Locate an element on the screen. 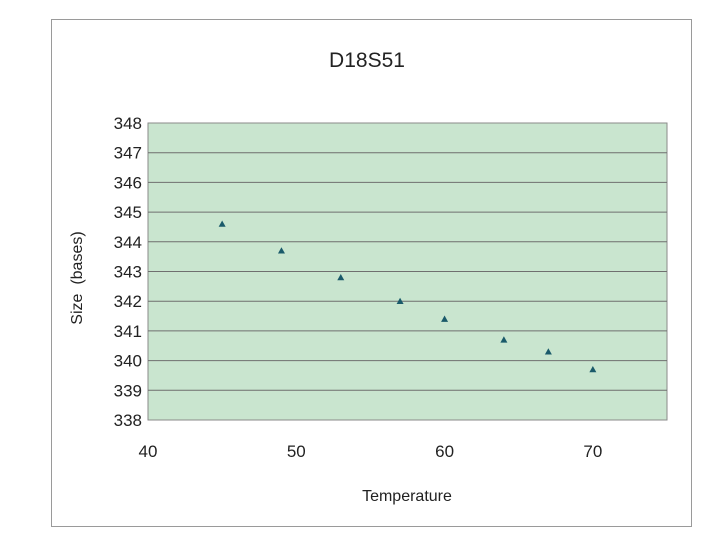 The height and width of the screenshot is (540, 720). x-axis-title: Temperature is located at coordinates (407, 496).